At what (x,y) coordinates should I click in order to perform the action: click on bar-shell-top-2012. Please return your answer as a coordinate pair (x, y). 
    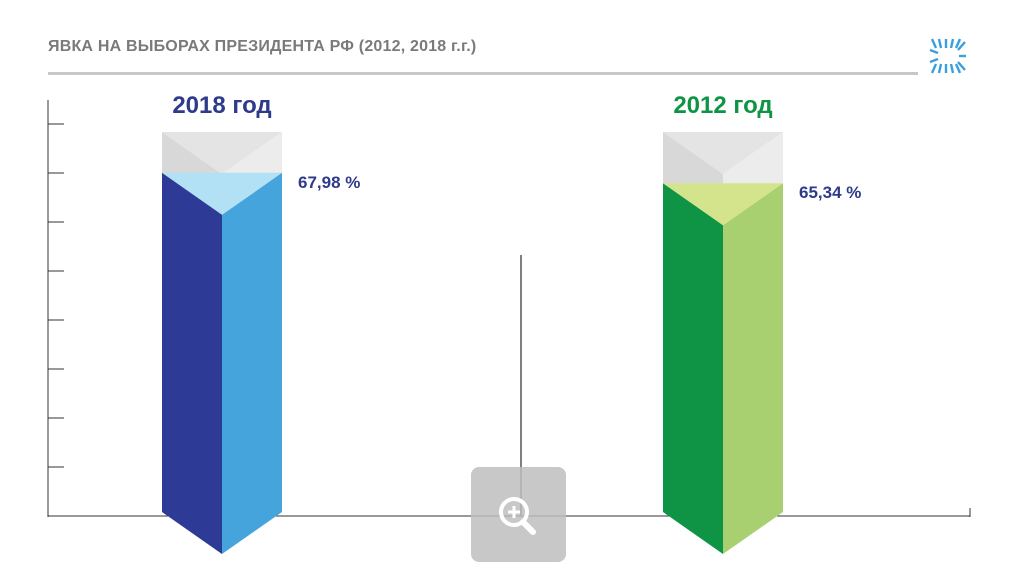
    Looking at the image, I should click on (723, 153).